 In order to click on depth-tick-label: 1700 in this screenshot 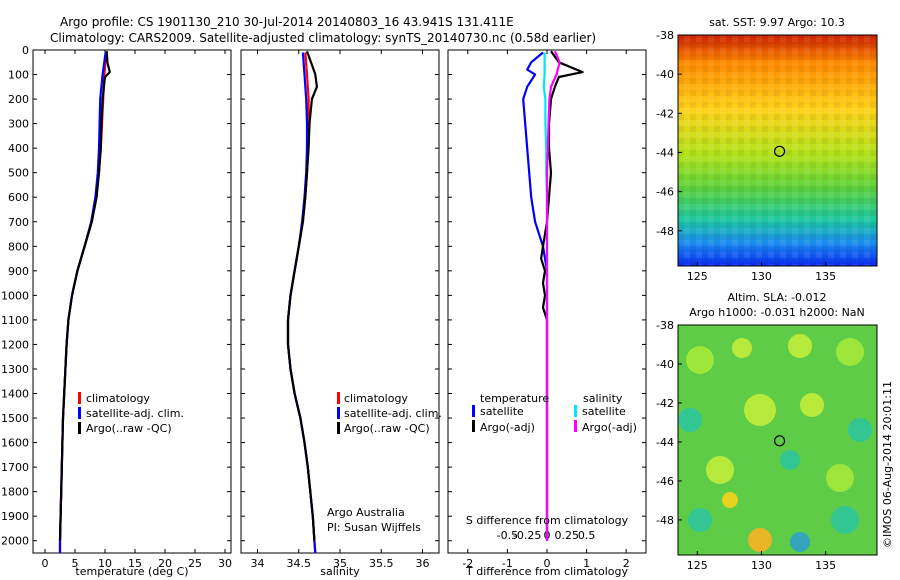, I will do `click(15, 467)`.